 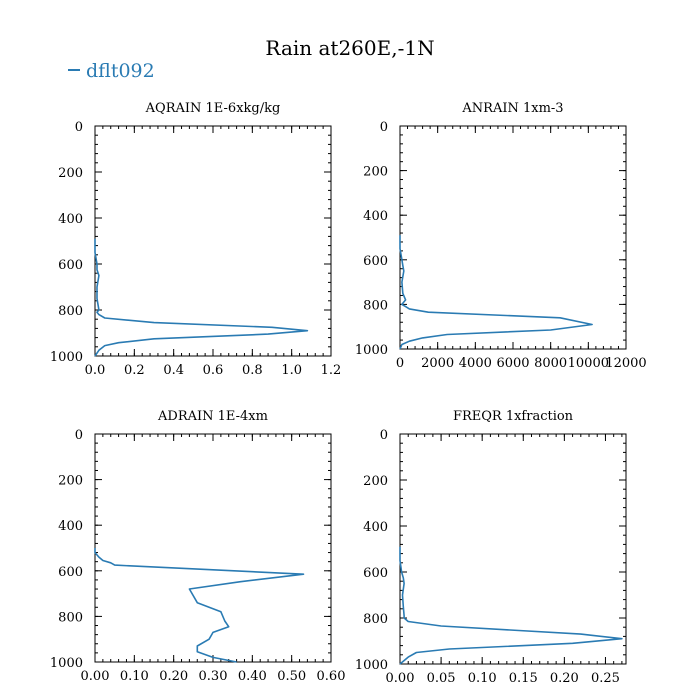 What do you see at coordinates (475, 363) in the screenshot?
I see `x-tick-label: 4000` at bounding box center [475, 363].